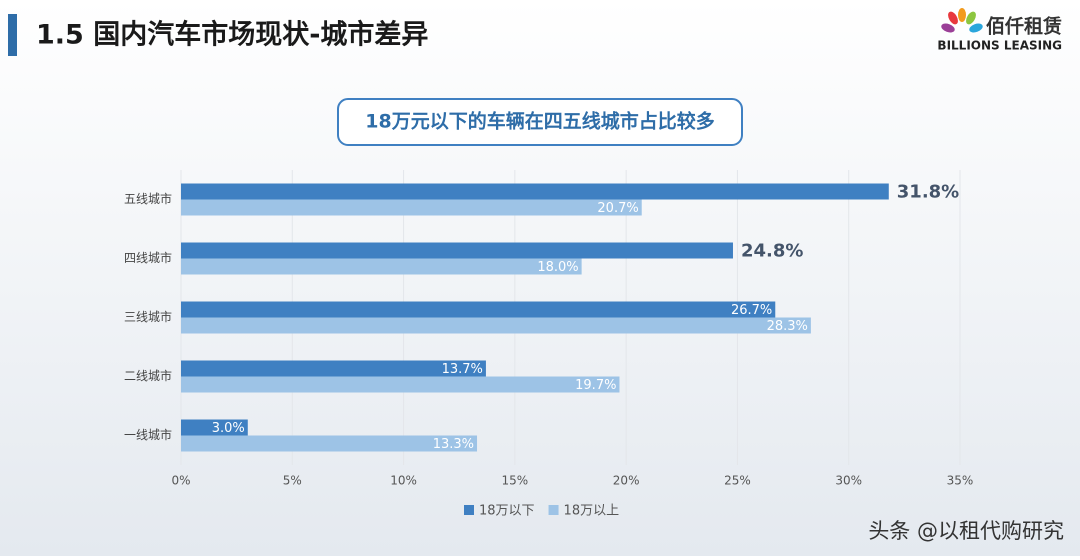 This screenshot has width=1080, height=560. What do you see at coordinates (232, 35) in the screenshot?
I see `slide-title: 1.5 国内汽车市场现状-城市差异` at bounding box center [232, 35].